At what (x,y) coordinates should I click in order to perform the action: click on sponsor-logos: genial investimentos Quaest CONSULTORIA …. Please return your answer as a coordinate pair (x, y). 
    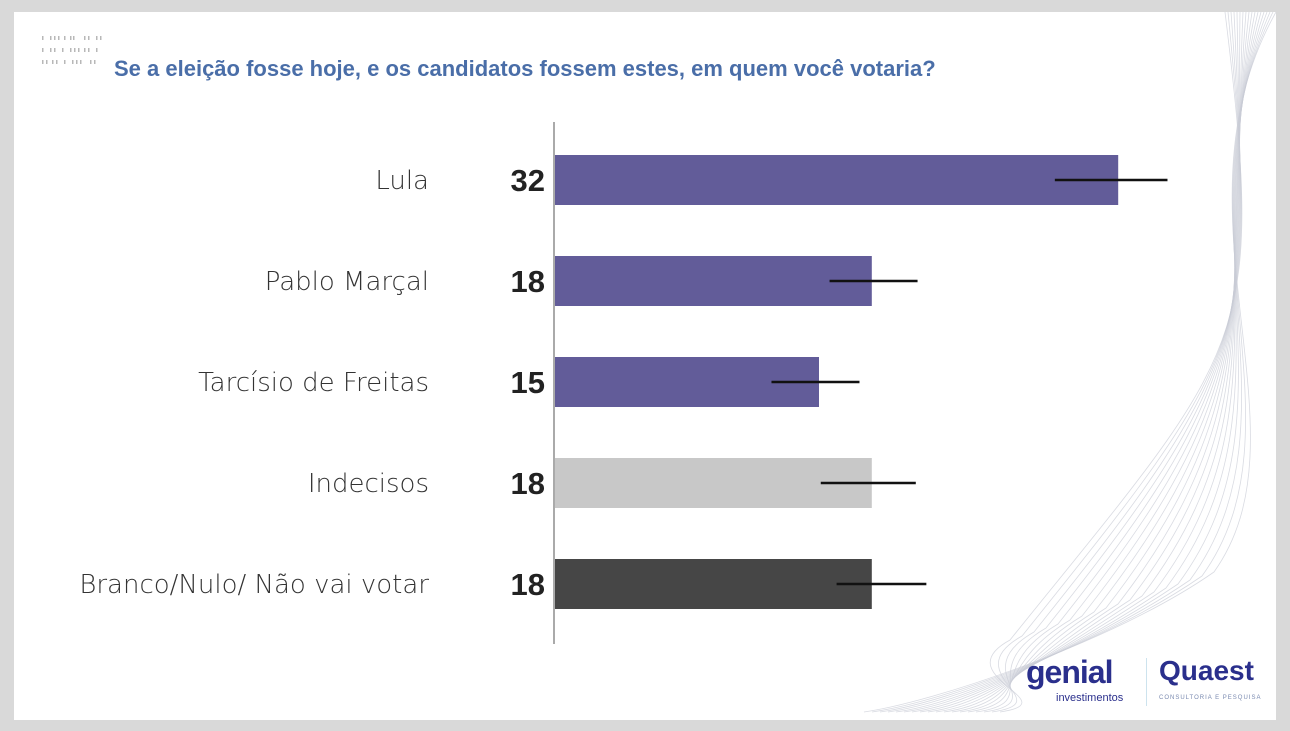
    Looking at the image, I should click on (1146, 682).